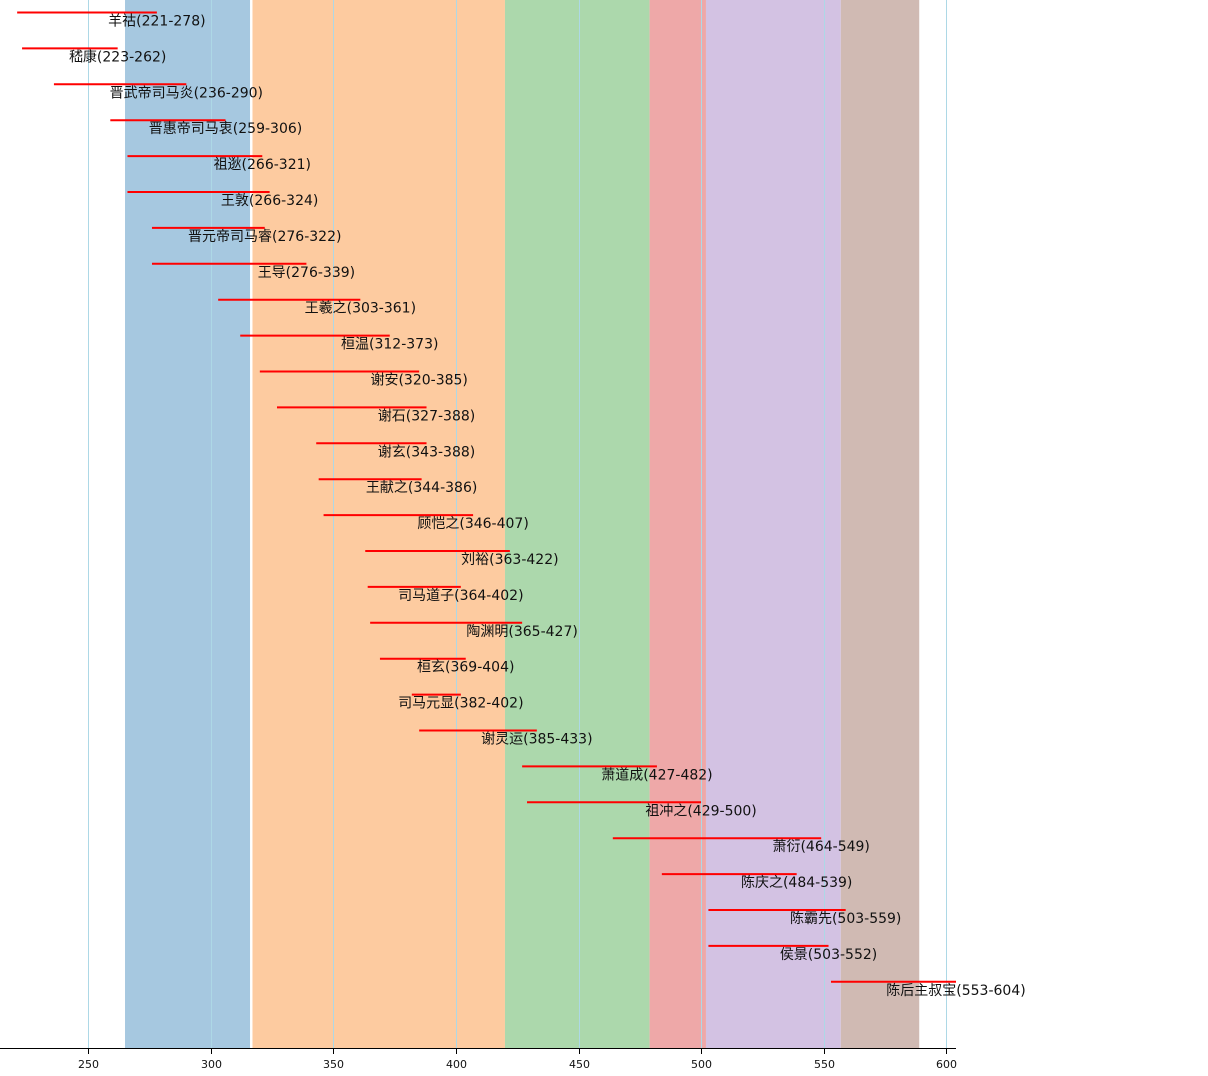 The width and height of the screenshot is (1208, 1076). Describe the element at coordinates (333, 1064) in the screenshot. I see `x-tick-label: 350` at that location.